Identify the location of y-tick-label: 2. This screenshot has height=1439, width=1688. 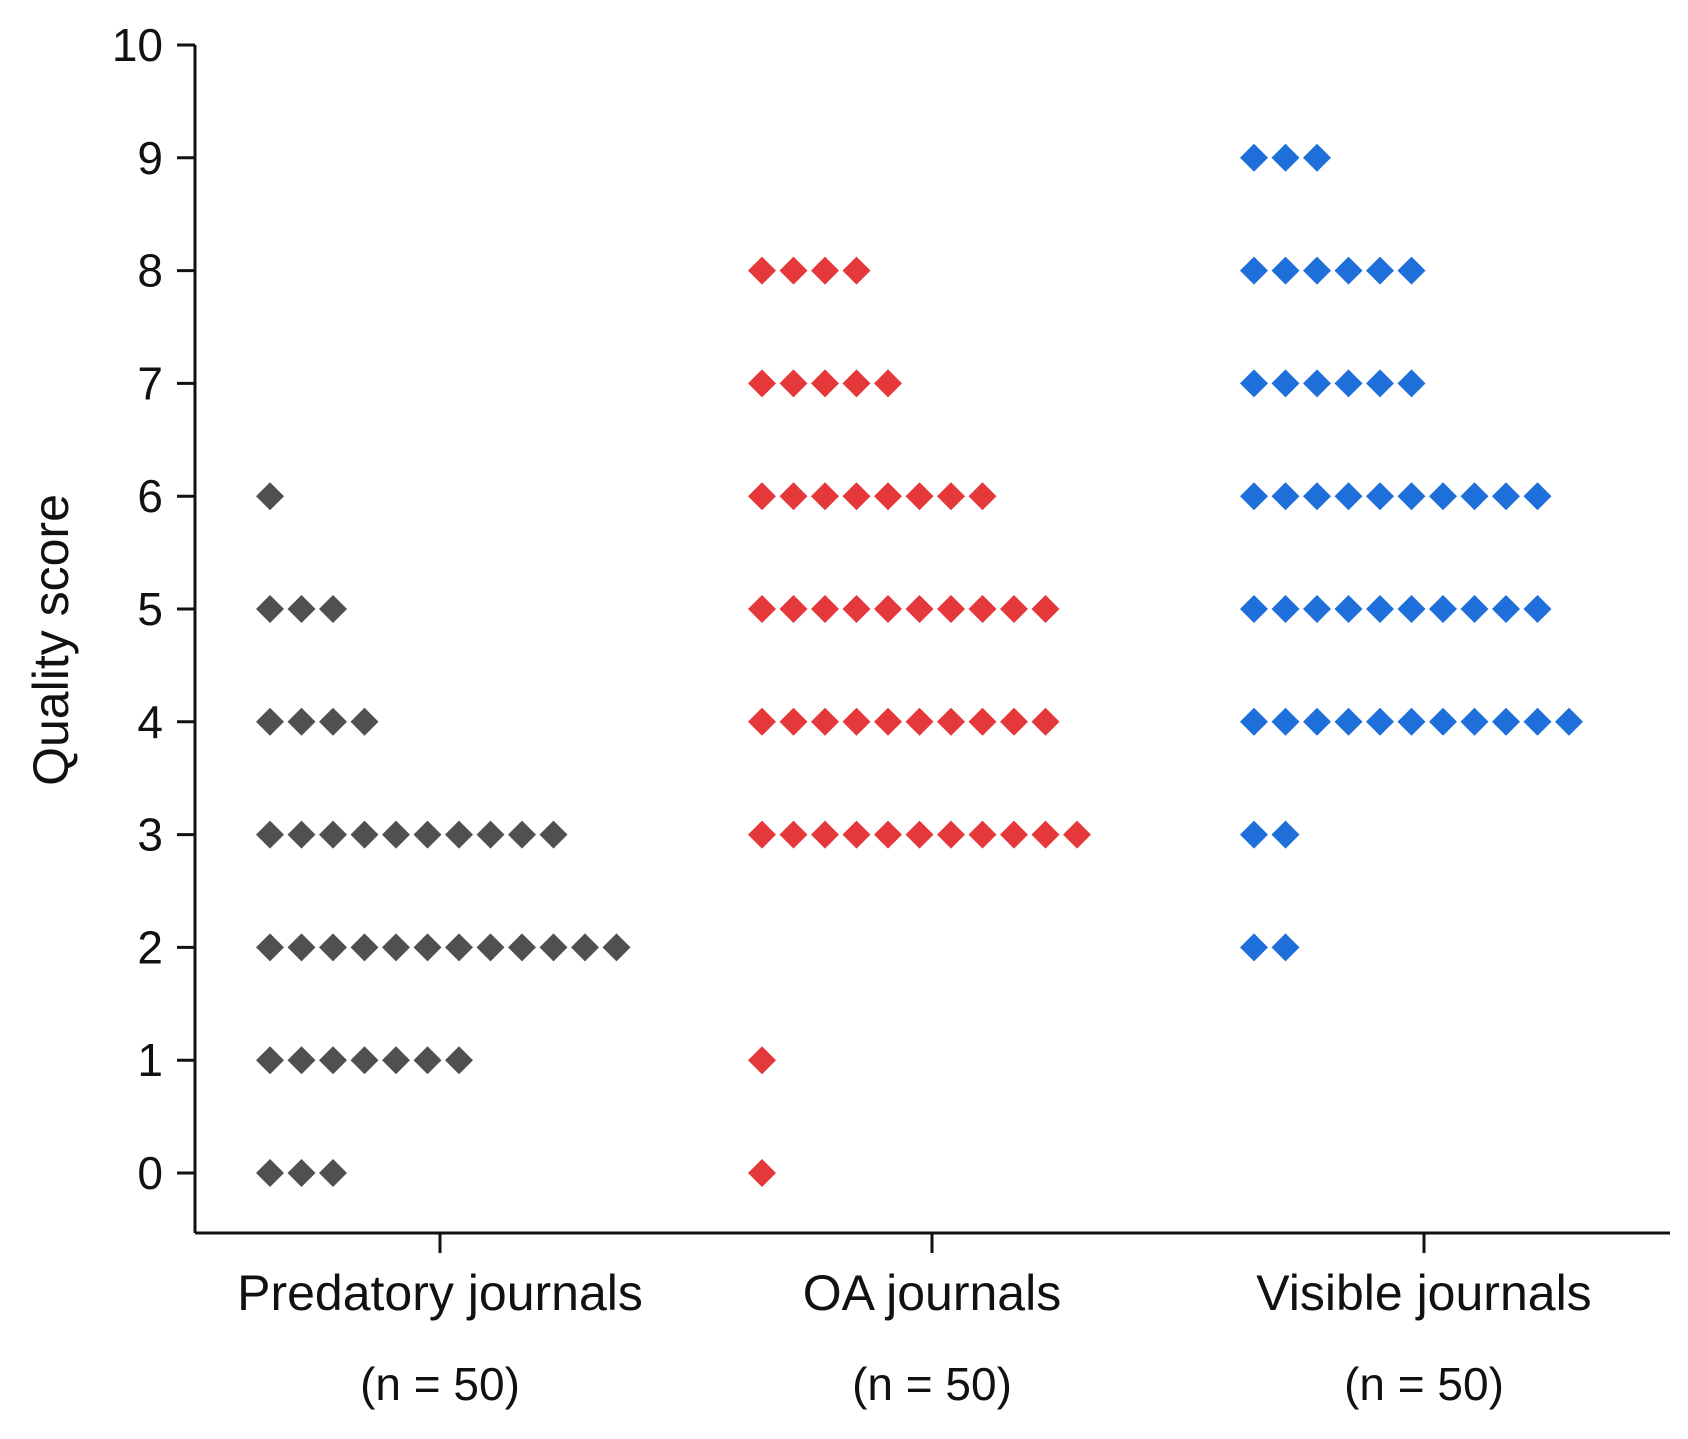
(150, 947).